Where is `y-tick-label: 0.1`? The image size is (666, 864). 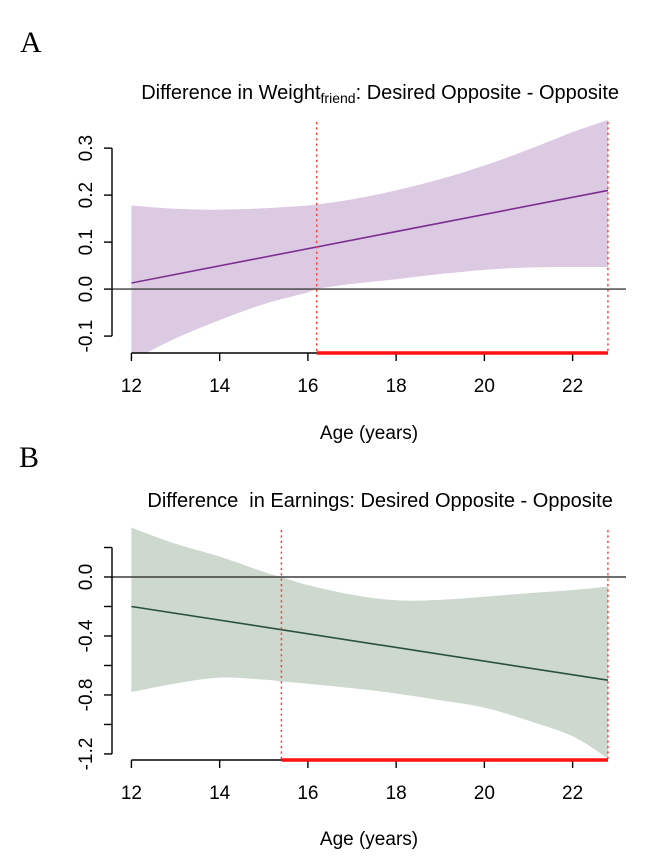 y-tick-label: 0.1 is located at coordinates (86, 242).